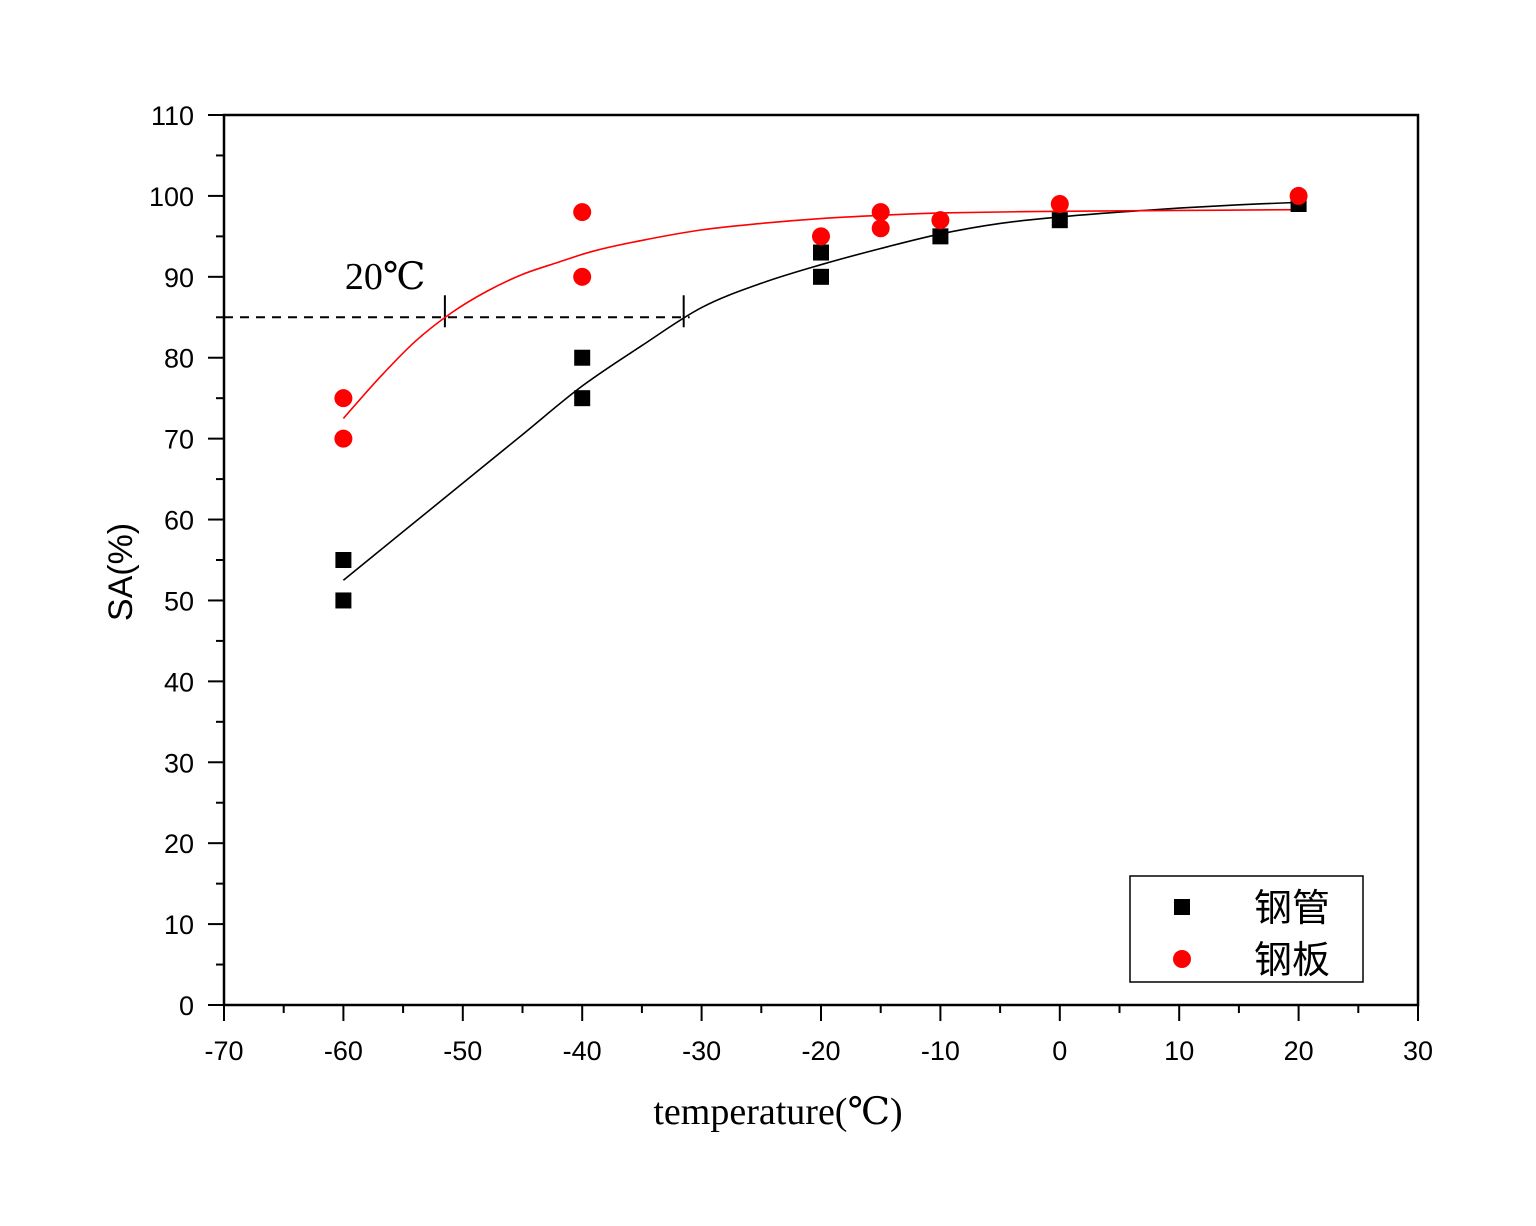  Describe the element at coordinates (582, 1051) in the screenshot. I see `x-tick-label: -40` at that location.